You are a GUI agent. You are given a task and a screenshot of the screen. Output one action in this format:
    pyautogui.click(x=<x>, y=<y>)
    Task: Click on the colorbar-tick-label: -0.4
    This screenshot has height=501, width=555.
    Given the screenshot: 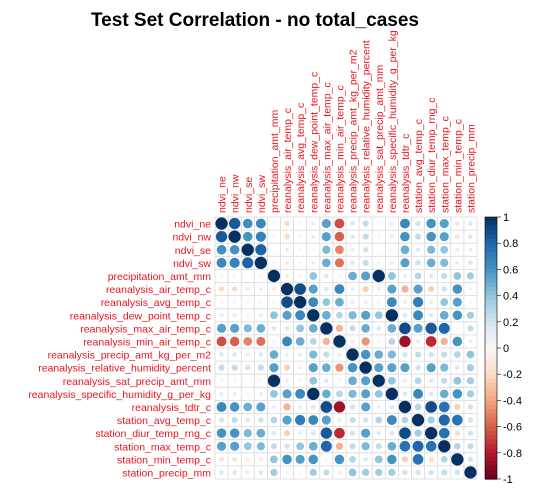 What is the action you would take?
    pyautogui.click(x=512, y=401)
    